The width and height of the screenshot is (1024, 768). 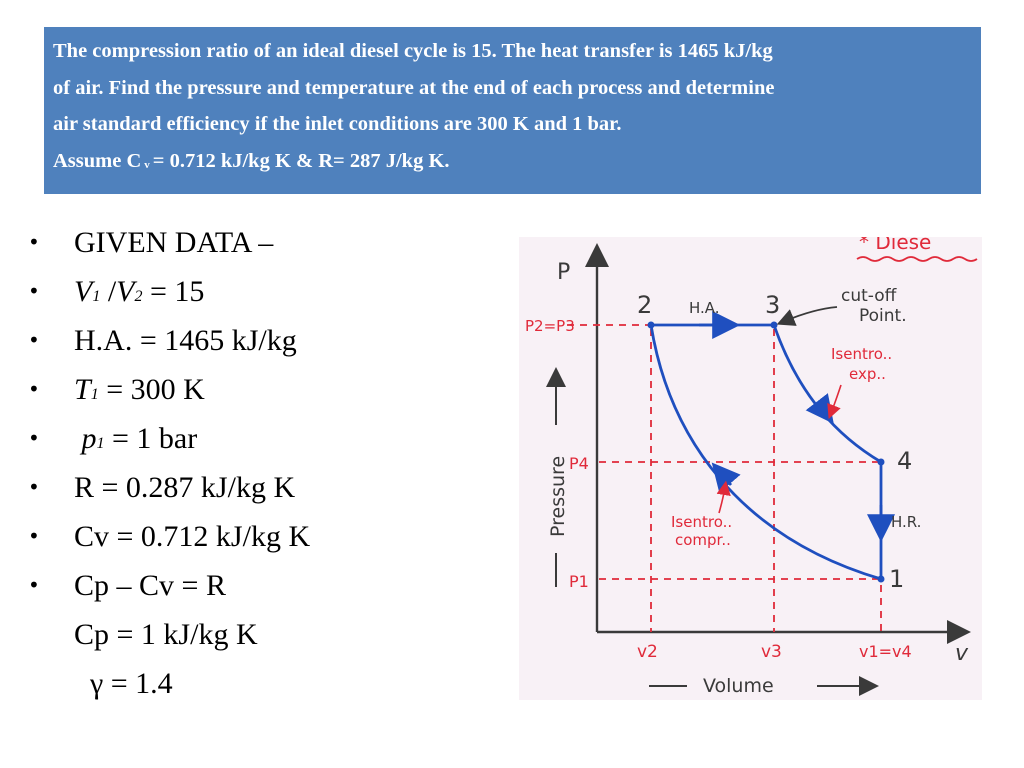 What do you see at coordinates (772, 305) in the screenshot?
I see `point-3-label: 3` at bounding box center [772, 305].